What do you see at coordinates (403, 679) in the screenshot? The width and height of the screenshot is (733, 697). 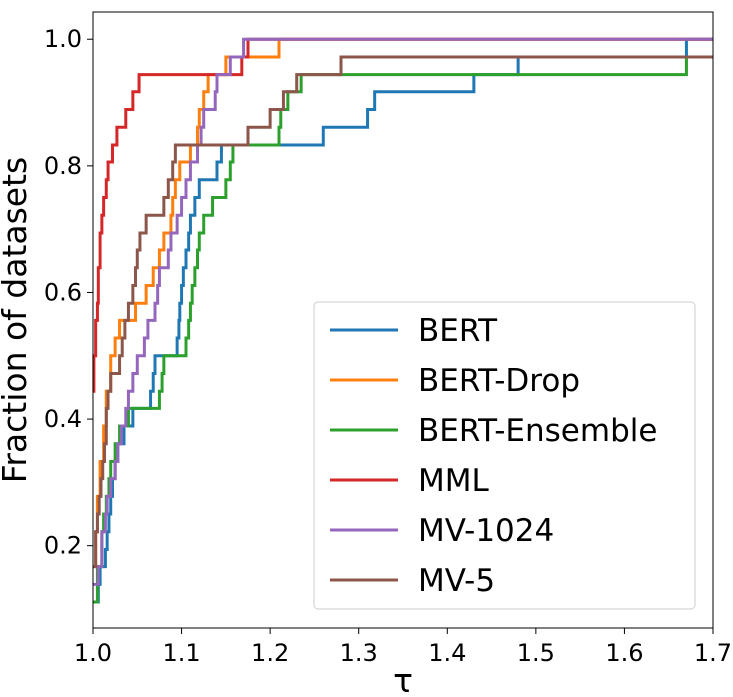 I see `x-axis-label: τ` at bounding box center [403, 679].